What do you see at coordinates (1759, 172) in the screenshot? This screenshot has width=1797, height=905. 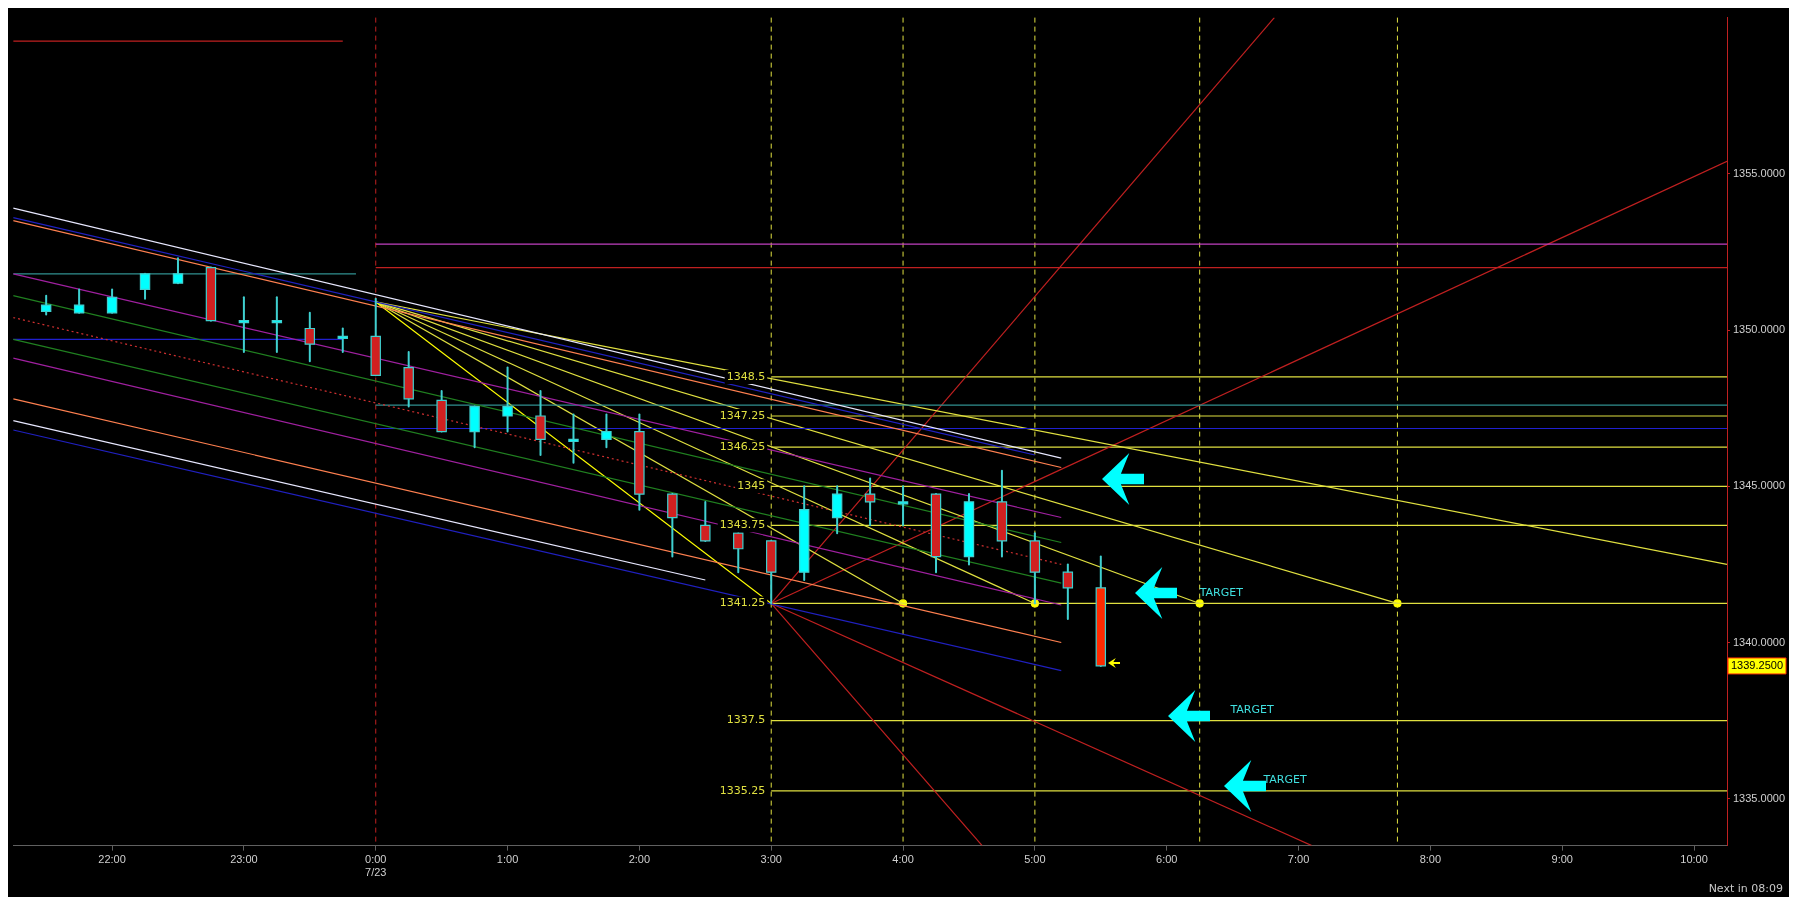 I see `y-tick-label: 1355.0000` at bounding box center [1759, 172].